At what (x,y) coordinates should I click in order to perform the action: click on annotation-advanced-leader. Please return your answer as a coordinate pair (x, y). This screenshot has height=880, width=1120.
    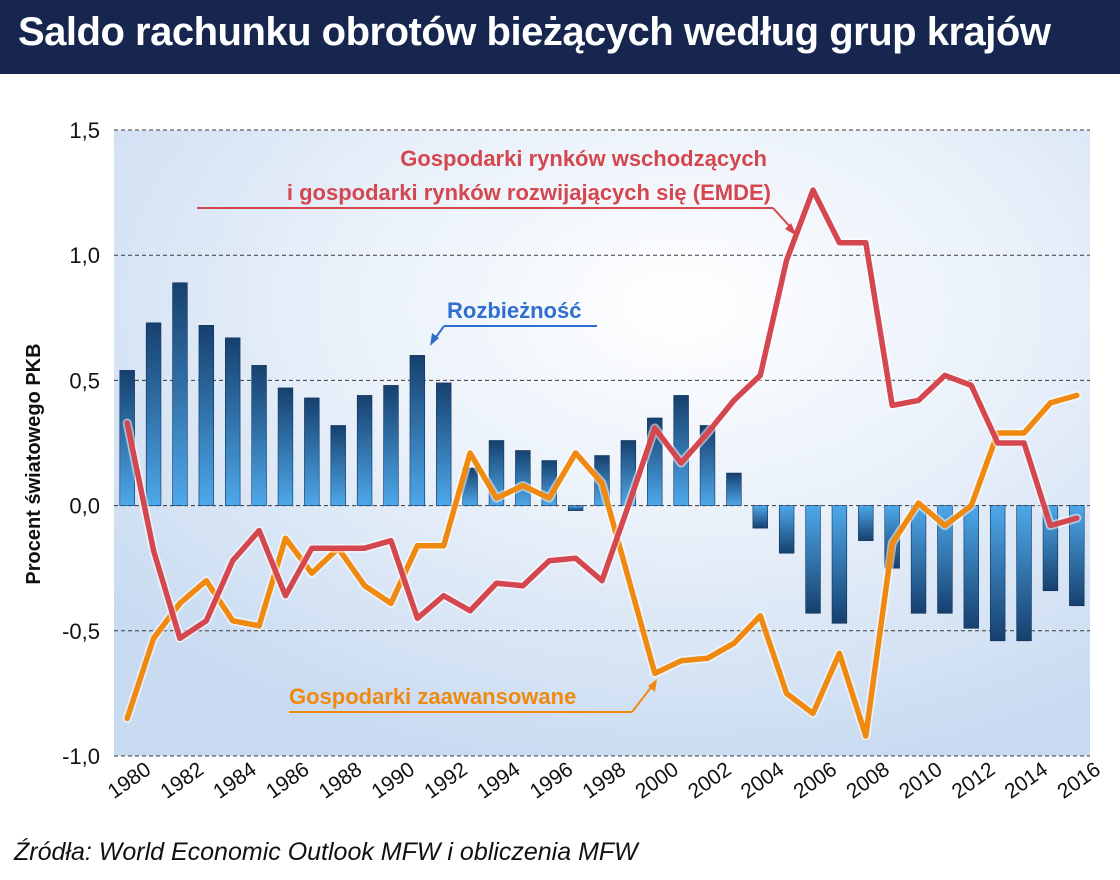
    Looking at the image, I should click on (642, 699).